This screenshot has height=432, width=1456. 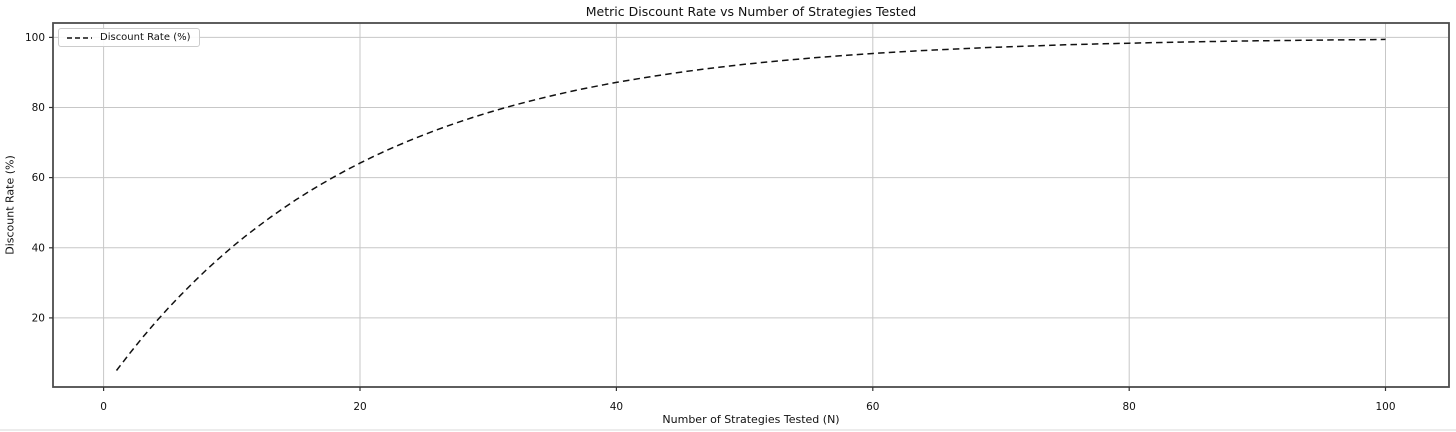 What do you see at coordinates (872, 407) in the screenshot?
I see `x-tick-label: 60` at bounding box center [872, 407].